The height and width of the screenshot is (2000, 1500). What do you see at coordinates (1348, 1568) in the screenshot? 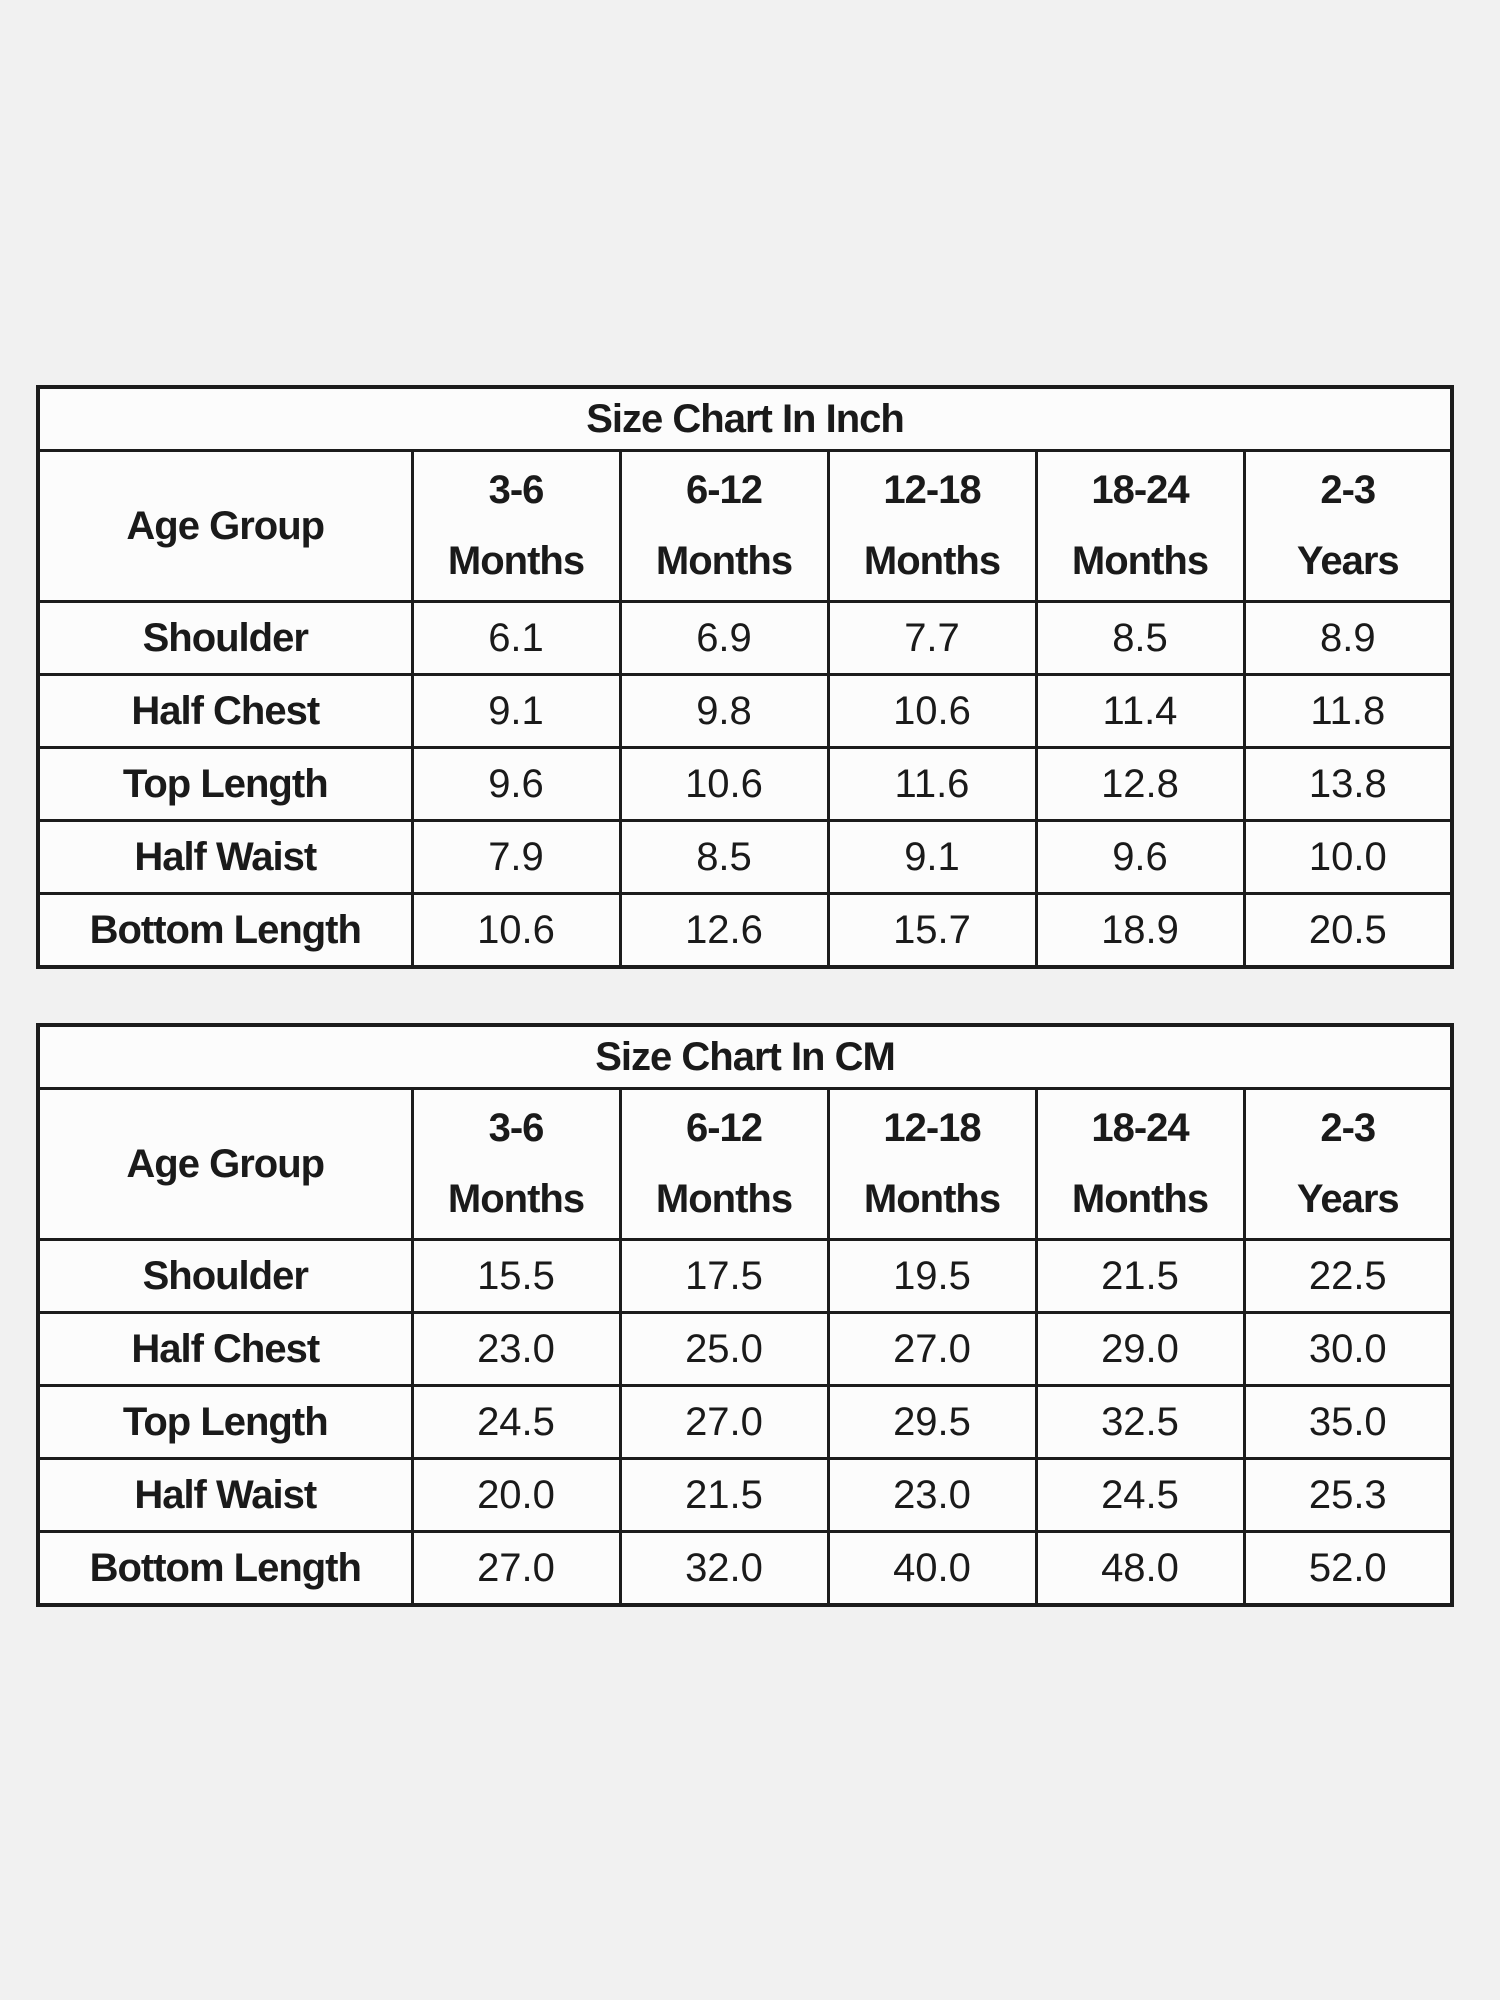
I see `size-value-cell: 52.0` at bounding box center [1348, 1568].